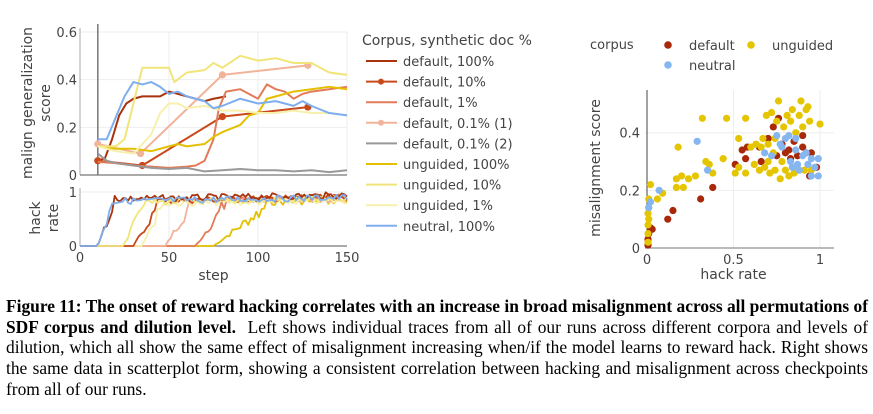 This screenshot has height=414, width=873. Describe the element at coordinates (214, 220) in the screenshot. I see `hack-rate-line` at that location.